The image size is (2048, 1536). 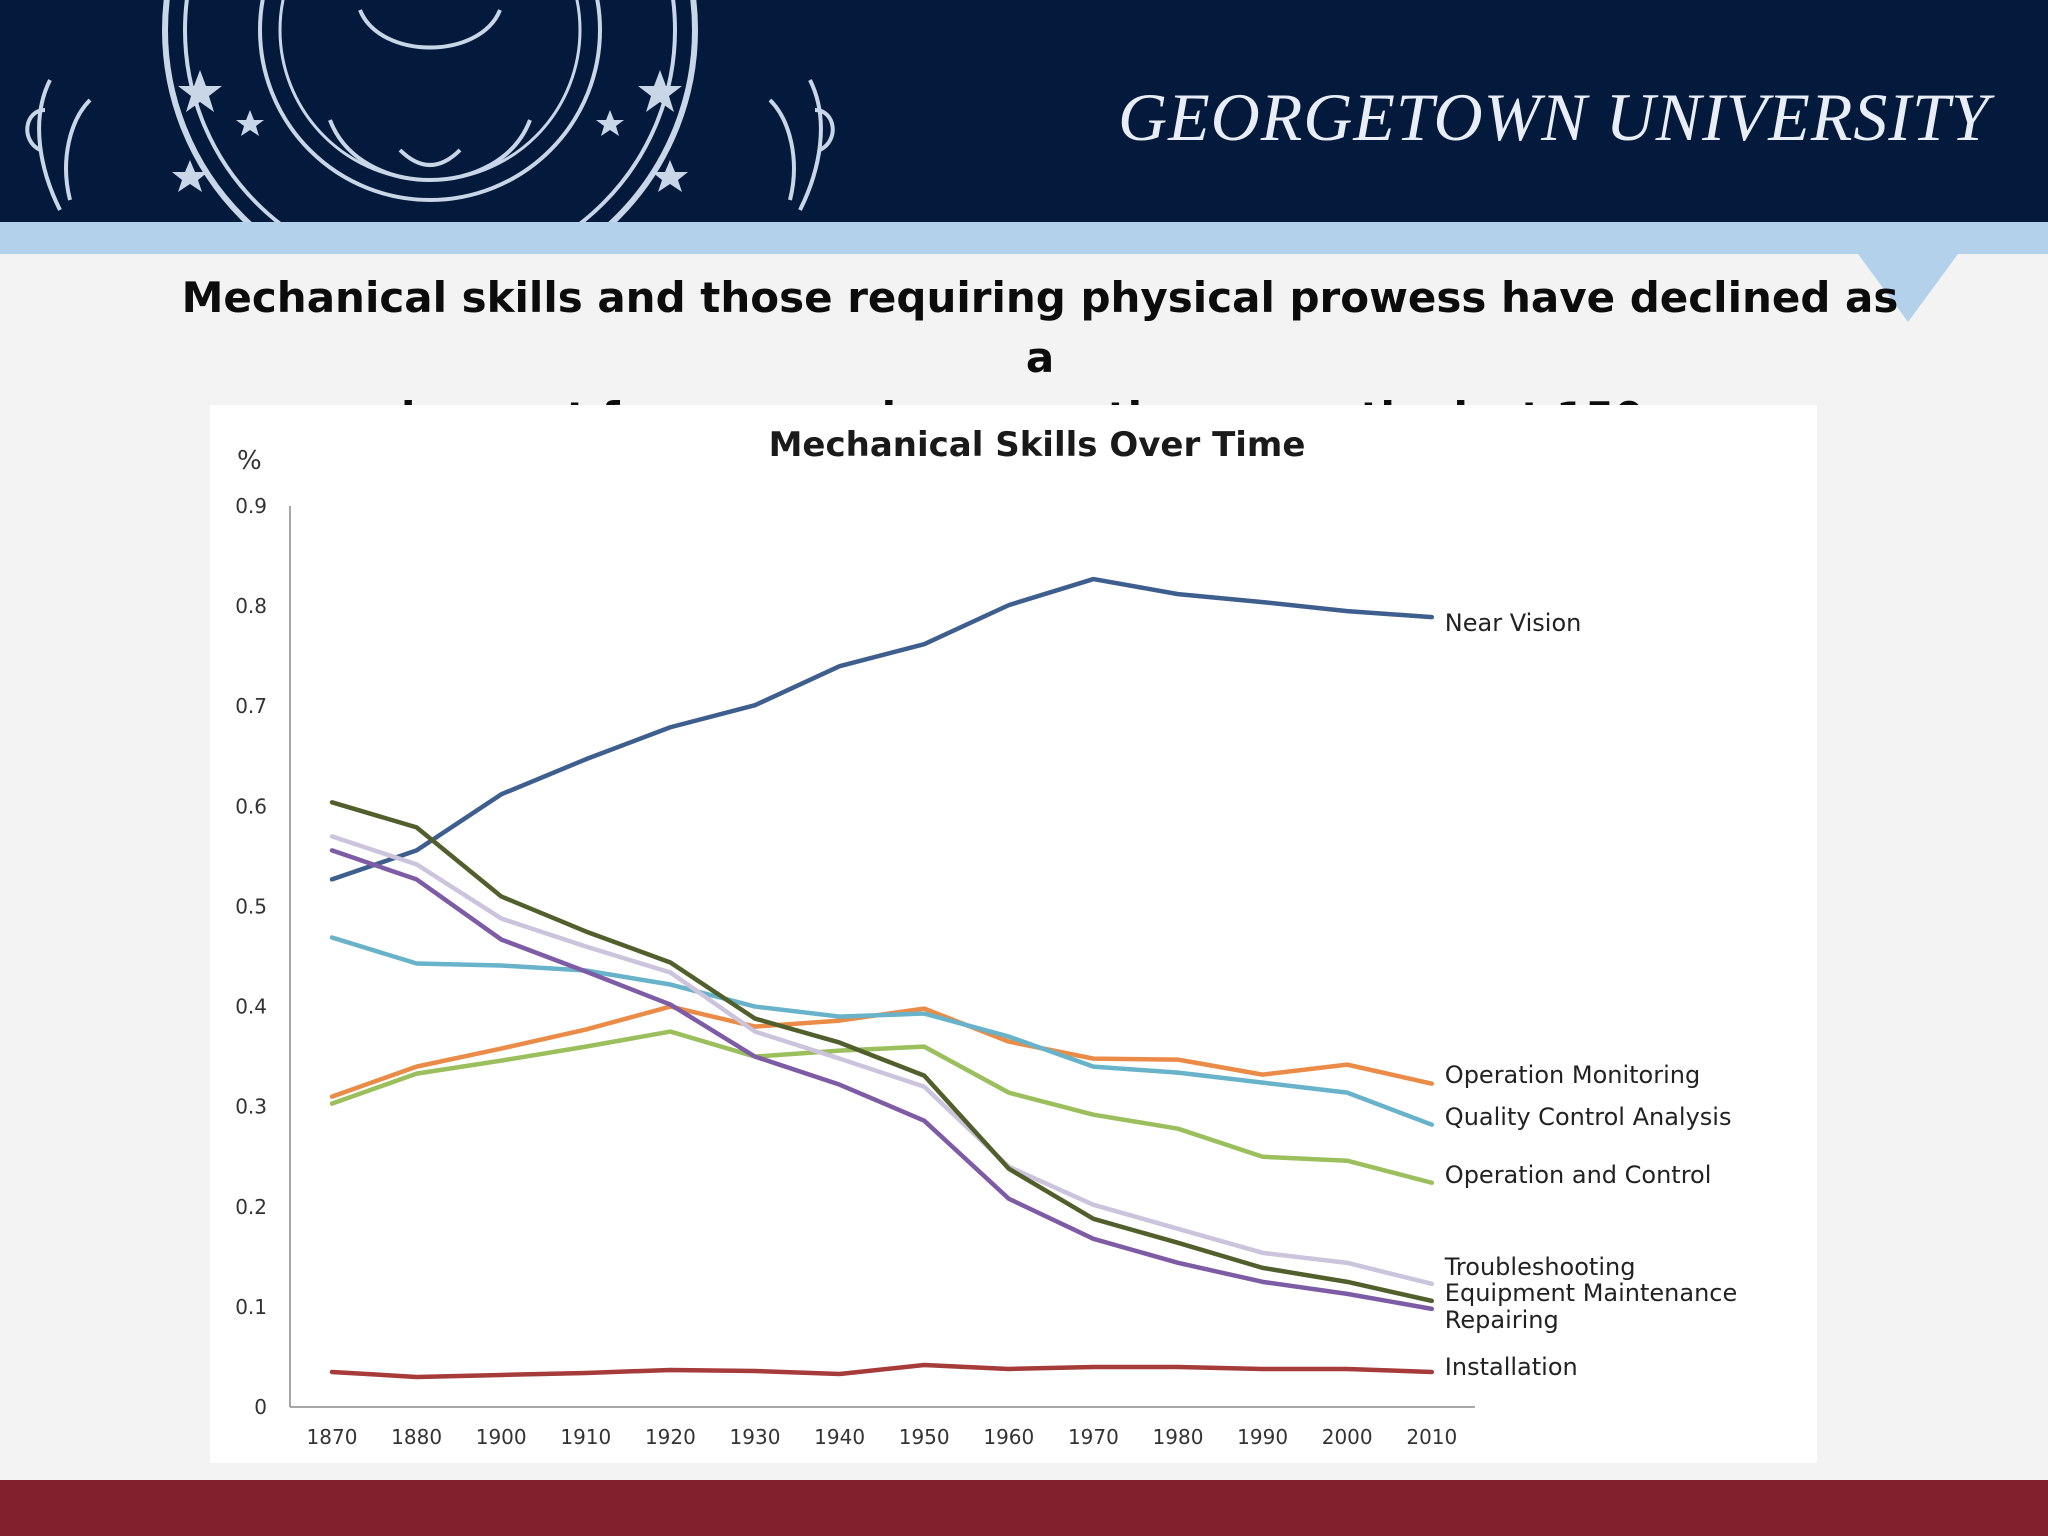 I want to click on y-tick-label: 0.9, so click(x=251, y=506).